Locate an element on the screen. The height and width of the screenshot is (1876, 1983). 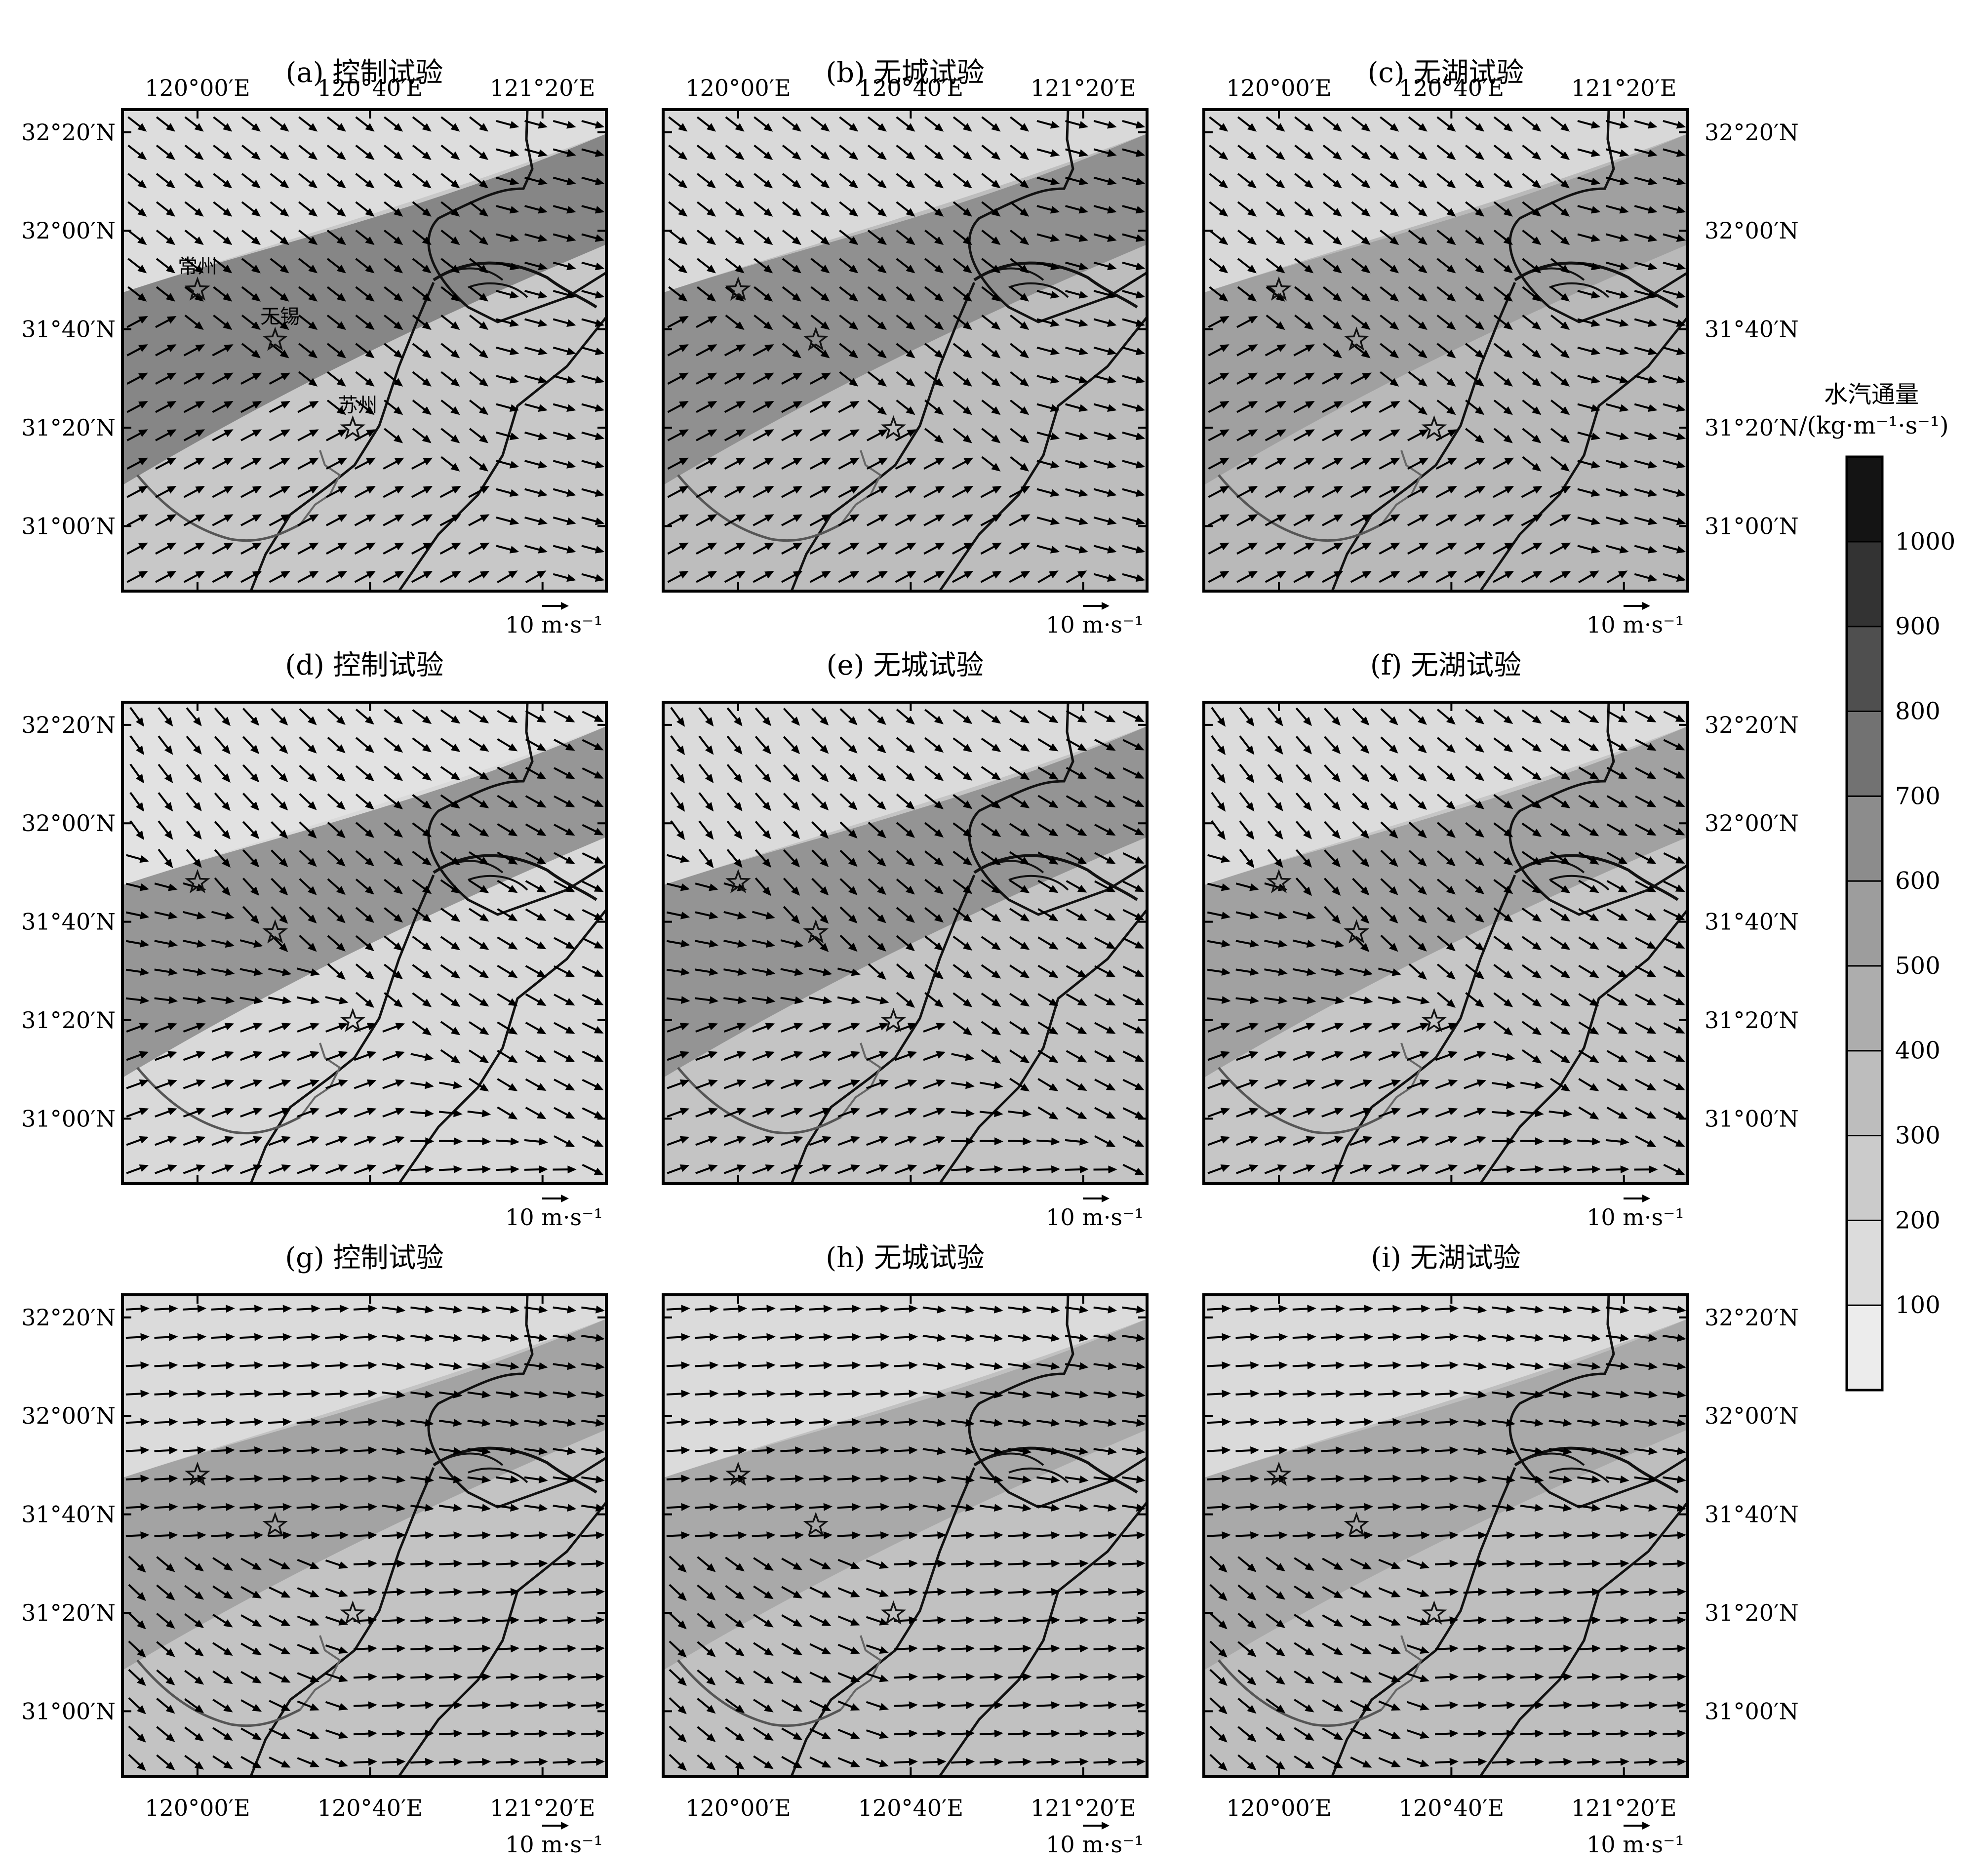
reference-vector-label: 10 m·s⁻¹ is located at coordinates (554, 624).